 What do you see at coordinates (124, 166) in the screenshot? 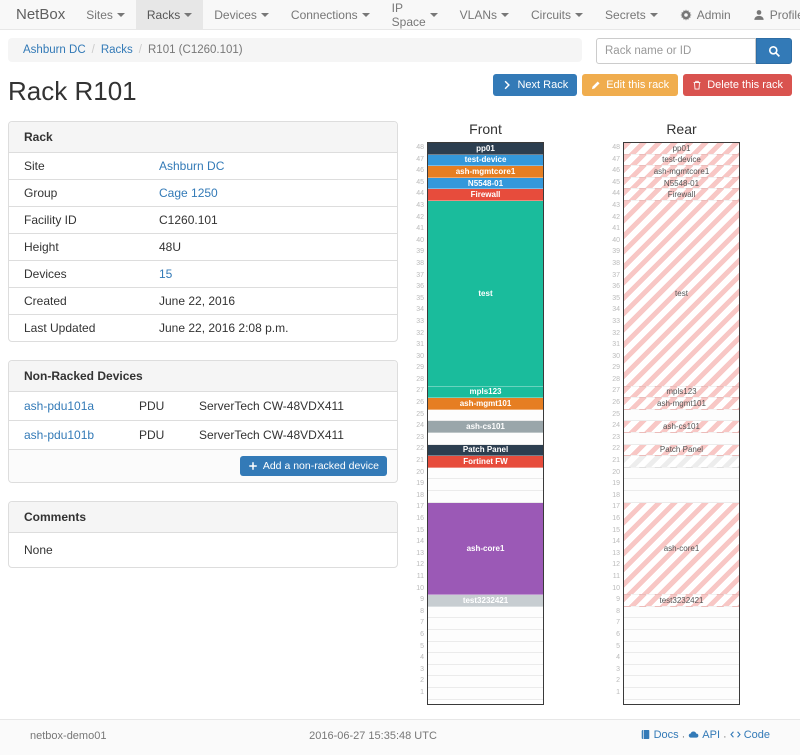
I see `rack-attr-row-site: Site Ashburn DC` at bounding box center [124, 166].